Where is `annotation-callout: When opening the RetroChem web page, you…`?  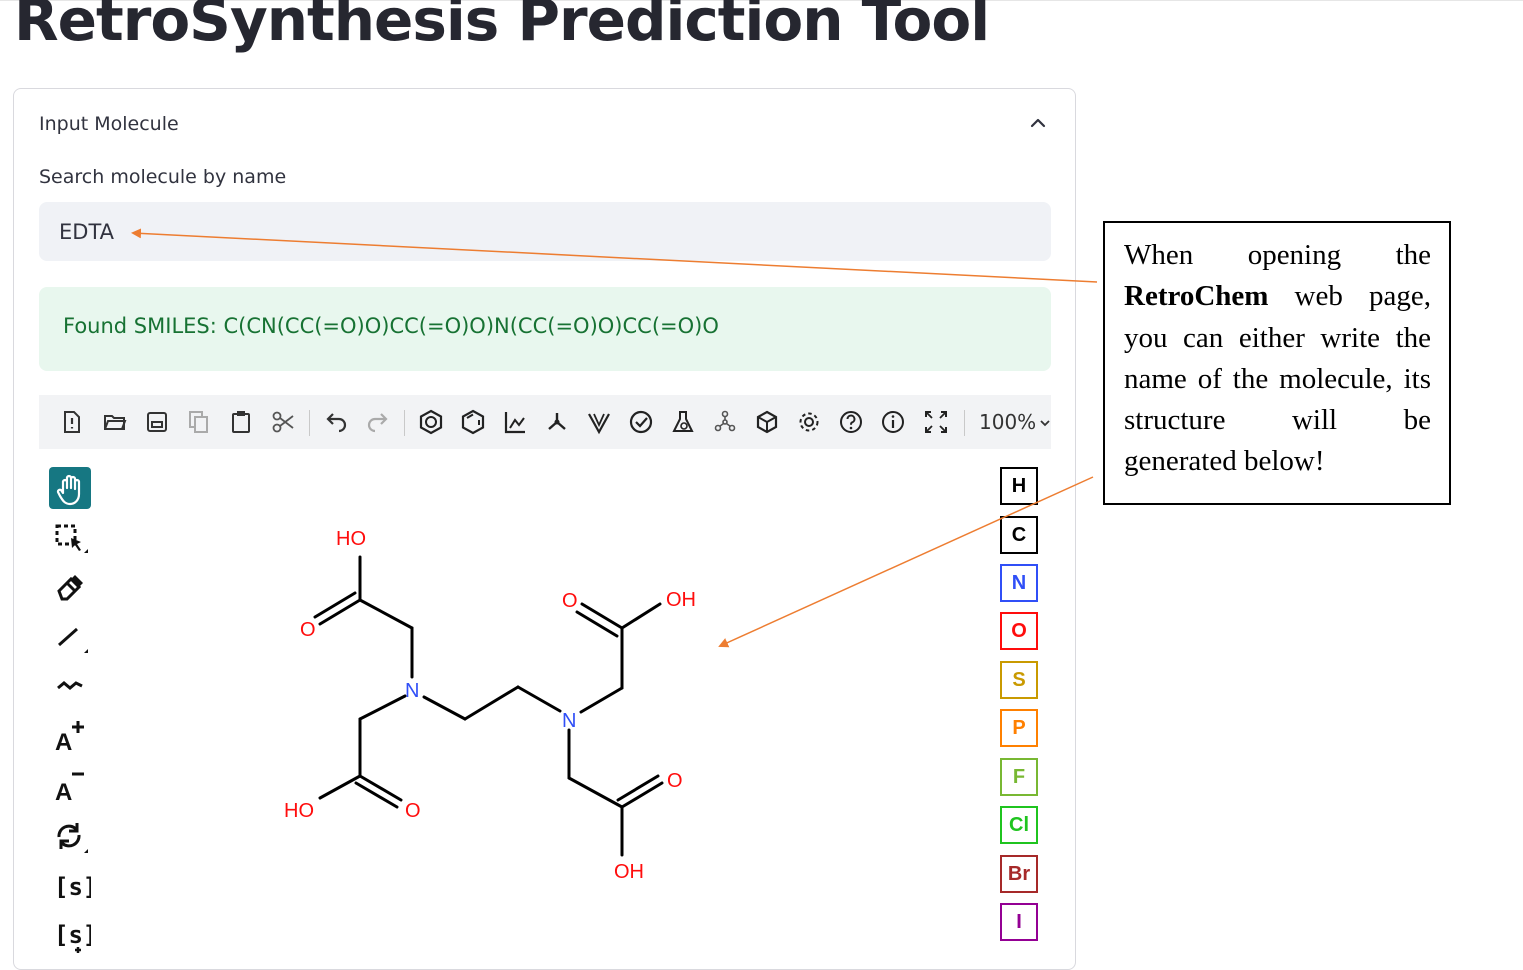
annotation-callout: When opening the RetroChem web page, you… is located at coordinates (1277, 363).